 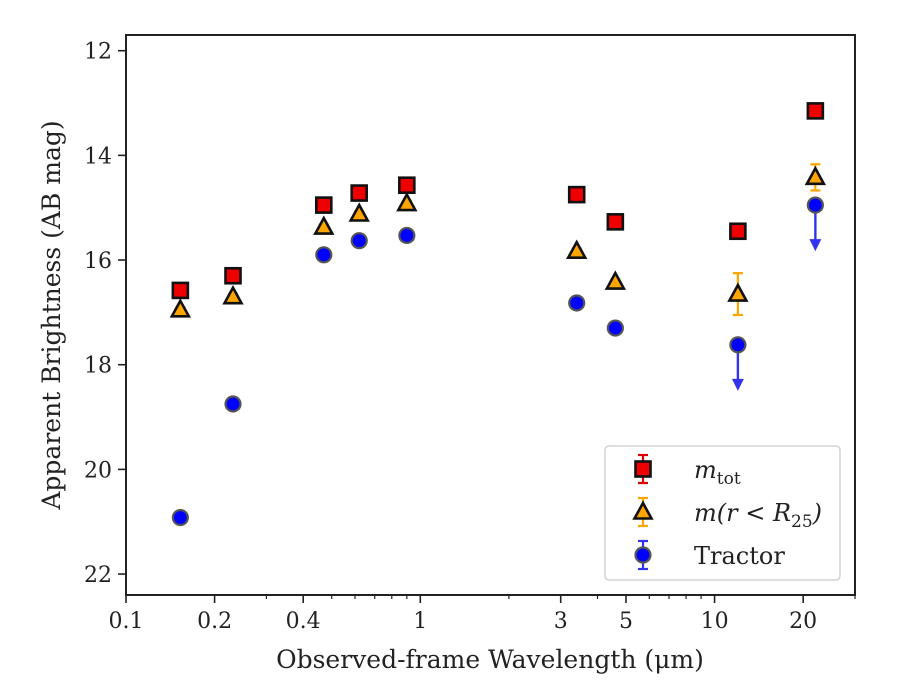 What do you see at coordinates (303, 621) in the screenshot?
I see `x-tick-label: 0.4` at bounding box center [303, 621].